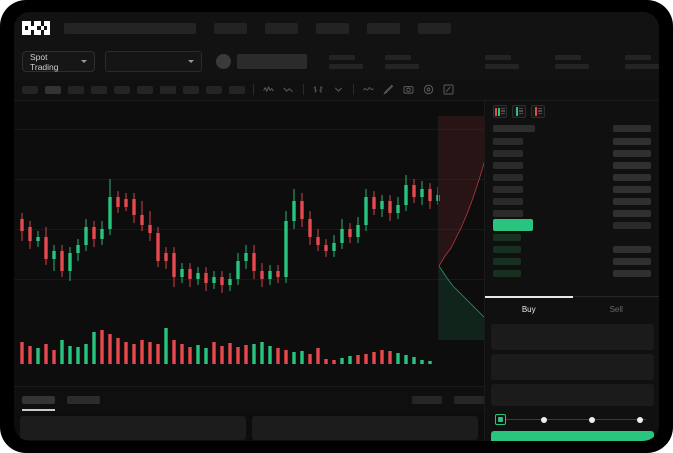 The height and width of the screenshot is (453, 673). What do you see at coordinates (500, 419) in the screenshot?
I see `slider-step-0-active` at bounding box center [500, 419].